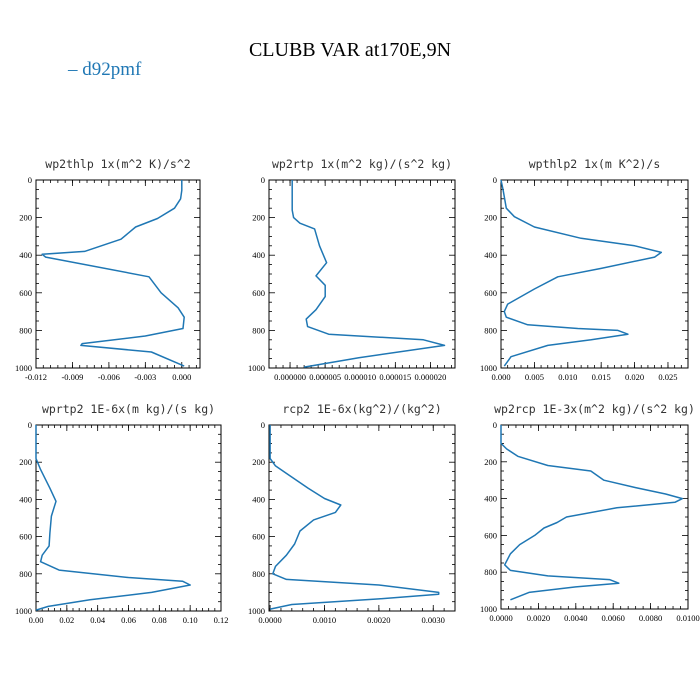 This screenshot has width=700, height=700. I want to click on x-tick-label: 0.02, so click(66, 620).